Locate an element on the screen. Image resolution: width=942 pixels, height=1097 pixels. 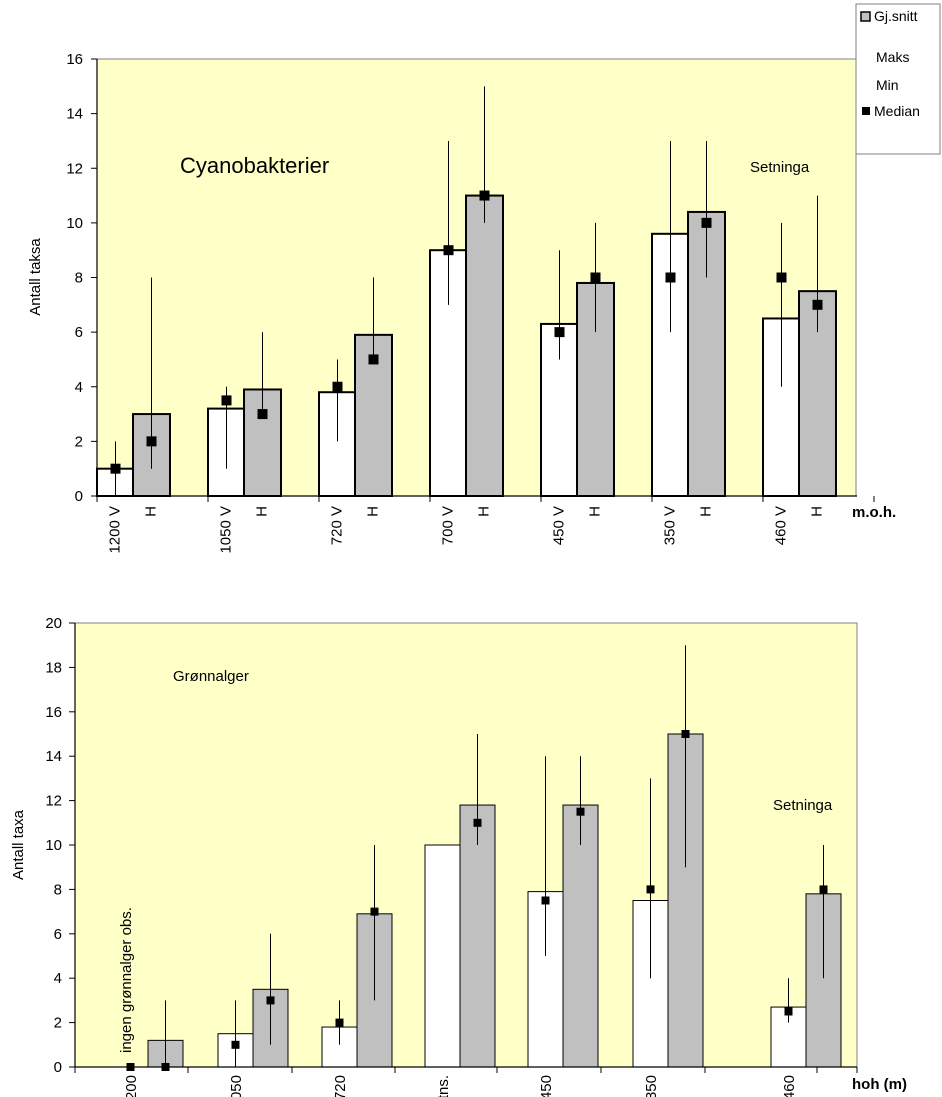
y-tick-label: 18 is located at coordinates (53, 667).